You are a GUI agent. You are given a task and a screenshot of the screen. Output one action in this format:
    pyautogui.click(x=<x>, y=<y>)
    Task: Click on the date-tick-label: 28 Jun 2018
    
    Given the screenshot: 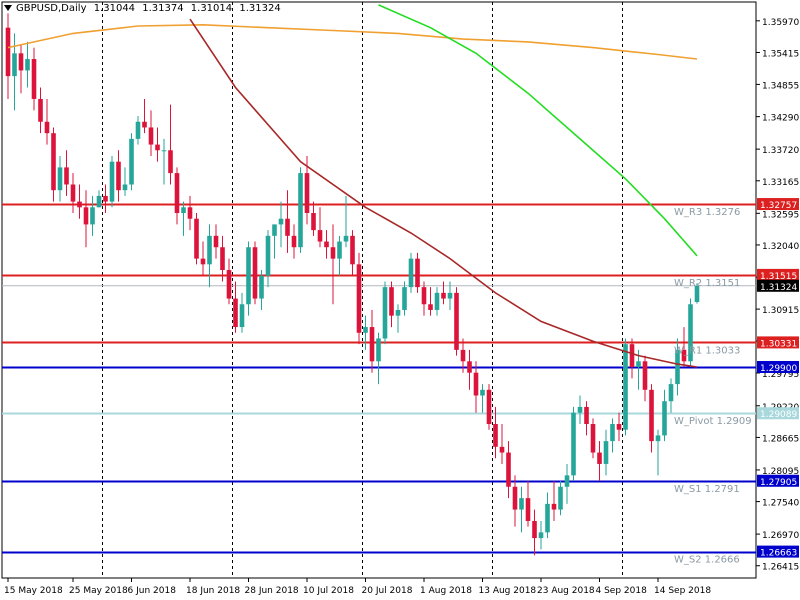 What is the action you would take?
    pyautogui.click(x=272, y=591)
    